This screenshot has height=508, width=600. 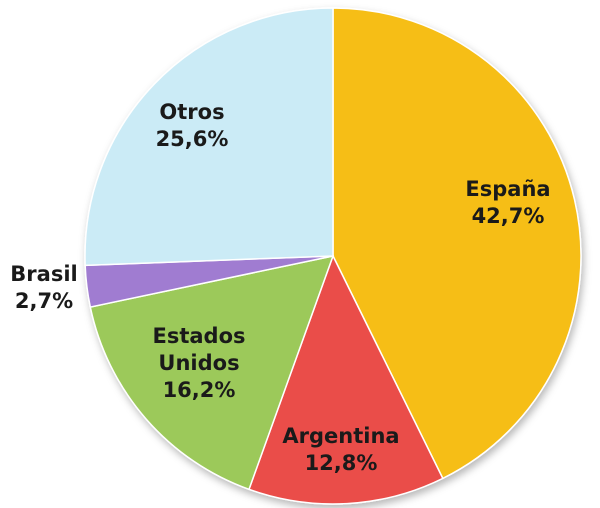 I want to click on slice-label-2: Estados Unidos 16,2%, so click(x=198, y=363).